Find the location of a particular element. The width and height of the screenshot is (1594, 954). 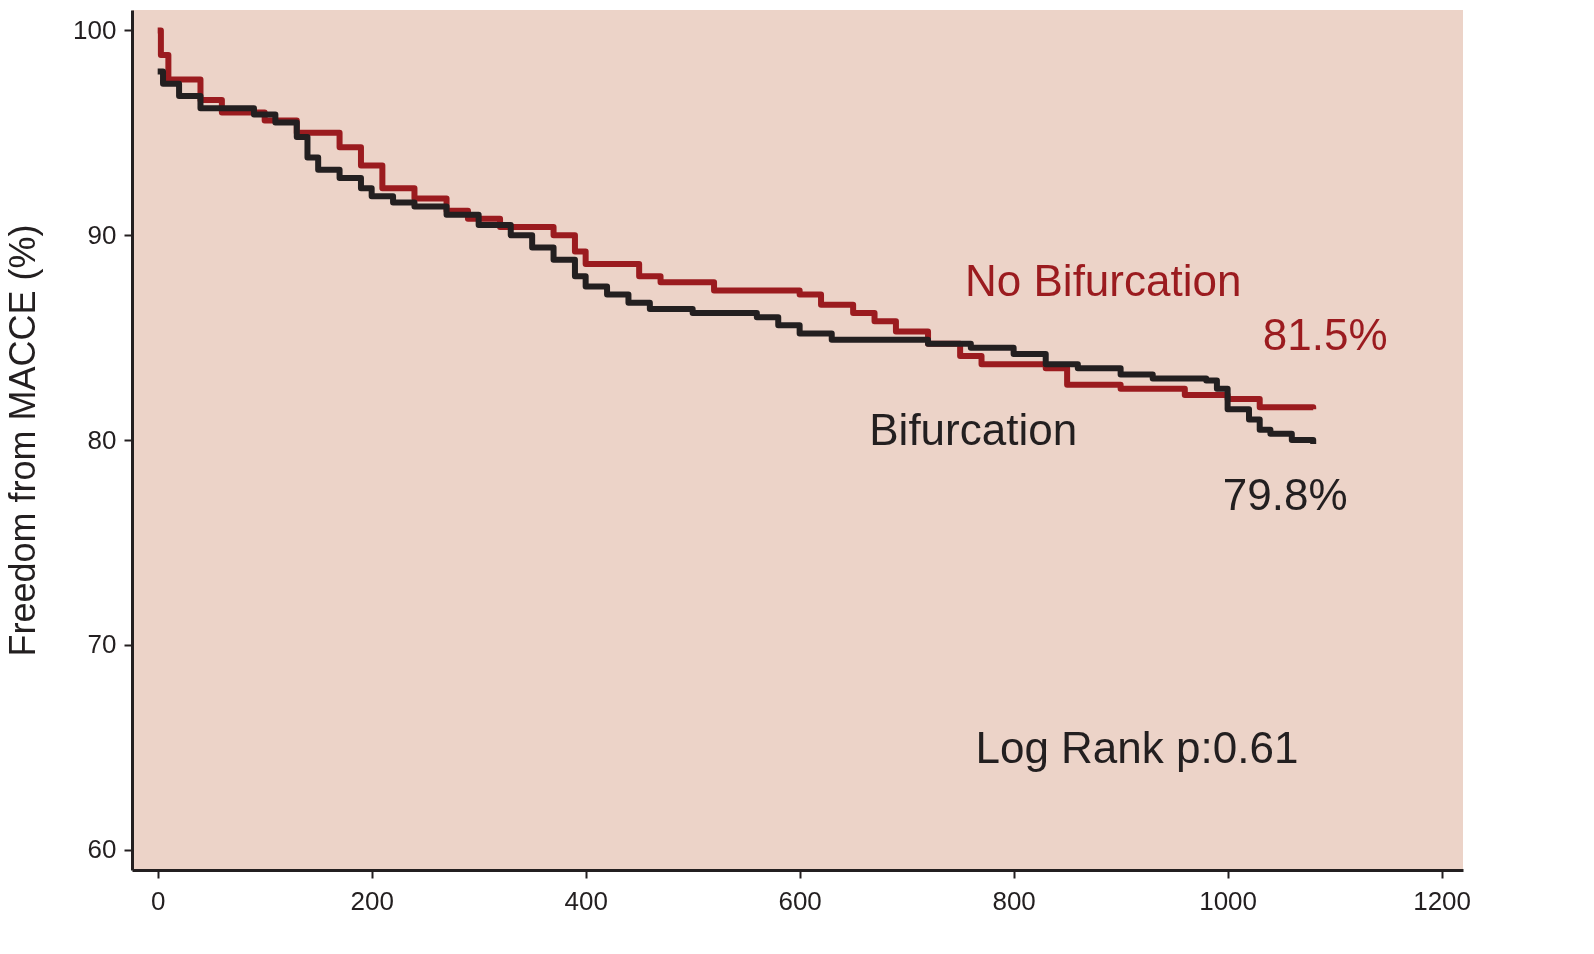

x-tick-label: 0 is located at coordinates (158, 900).